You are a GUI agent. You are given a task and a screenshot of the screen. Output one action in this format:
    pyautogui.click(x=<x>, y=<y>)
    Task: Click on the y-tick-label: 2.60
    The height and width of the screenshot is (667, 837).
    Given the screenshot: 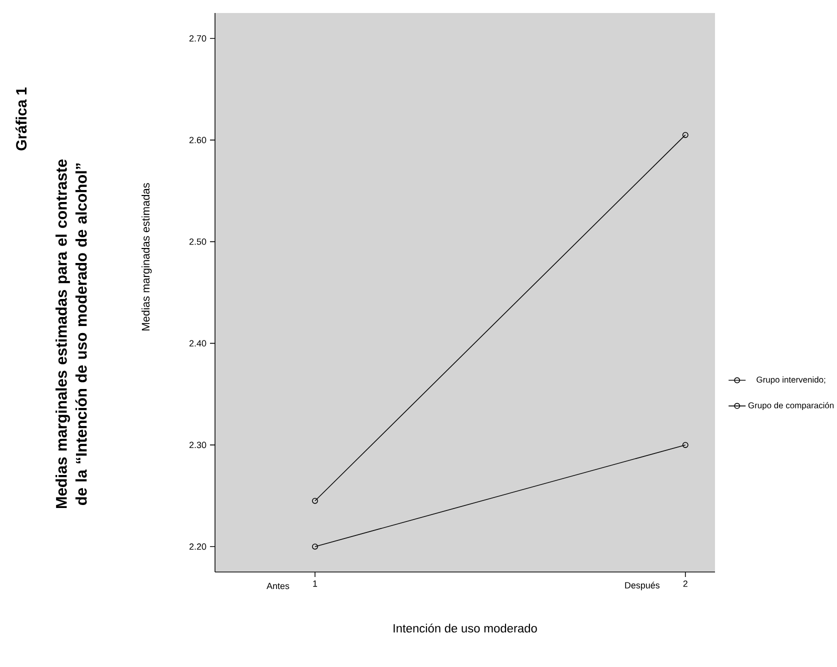 What is the action you would take?
    pyautogui.click(x=197, y=140)
    